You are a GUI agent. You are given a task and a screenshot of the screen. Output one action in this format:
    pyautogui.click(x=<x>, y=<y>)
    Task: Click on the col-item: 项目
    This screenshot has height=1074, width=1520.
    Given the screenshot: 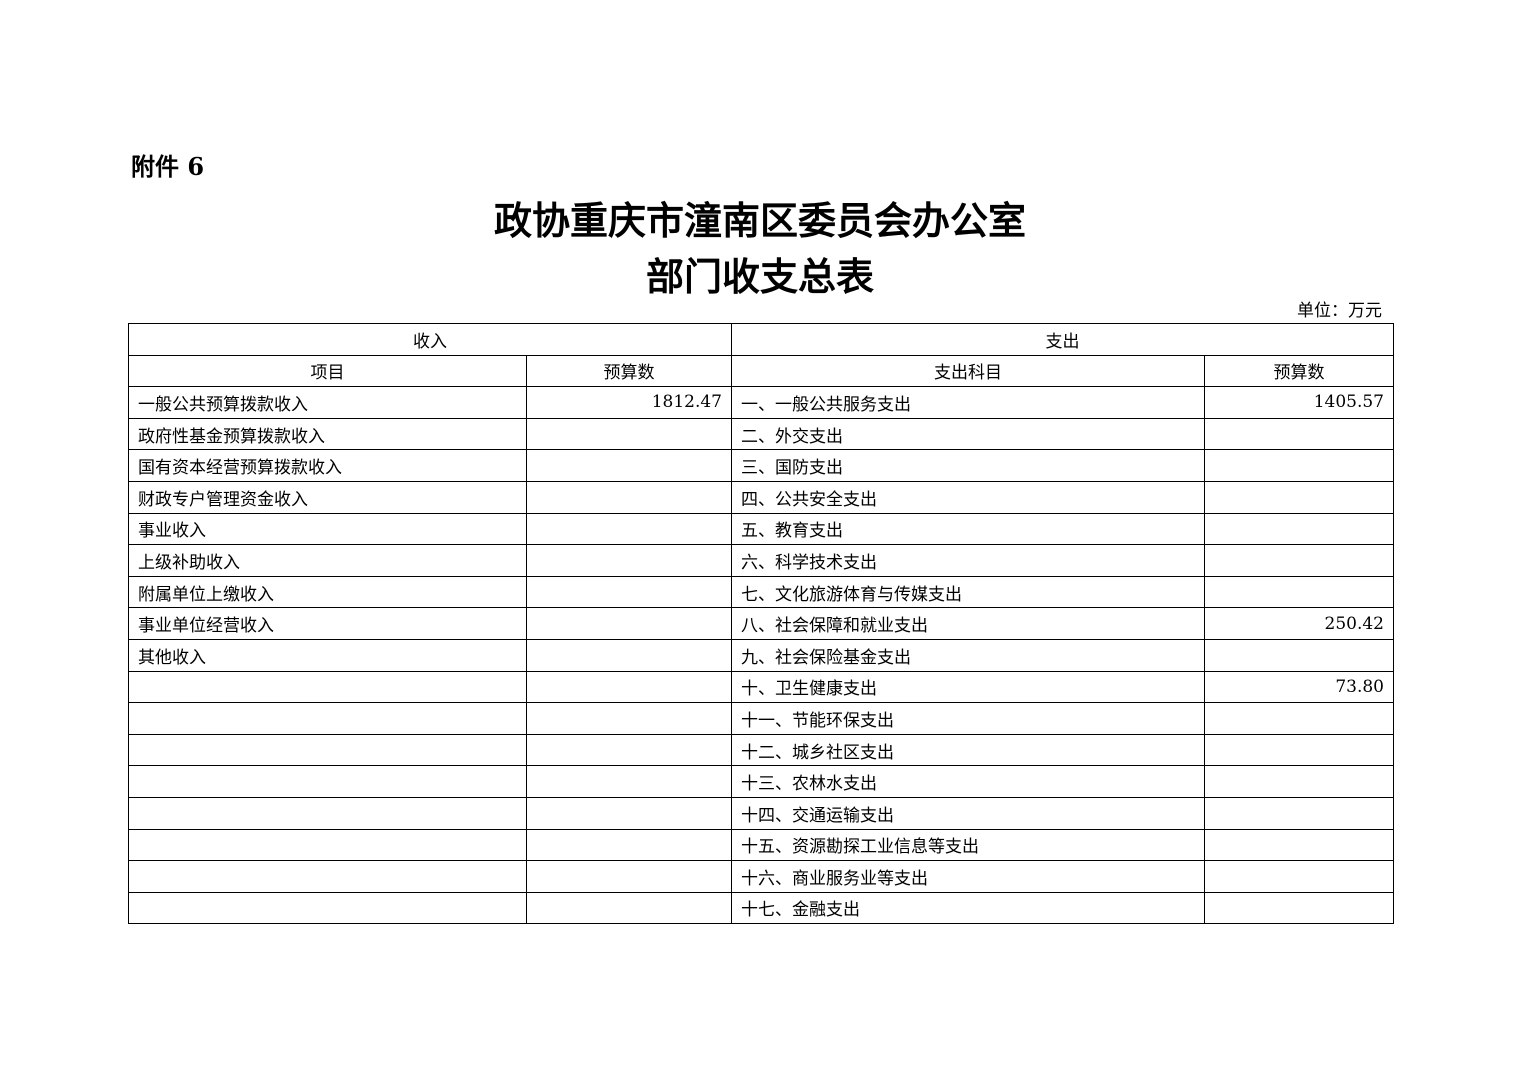 What is the action you would take?
    pyautogui.click(x=327, y=371)
    